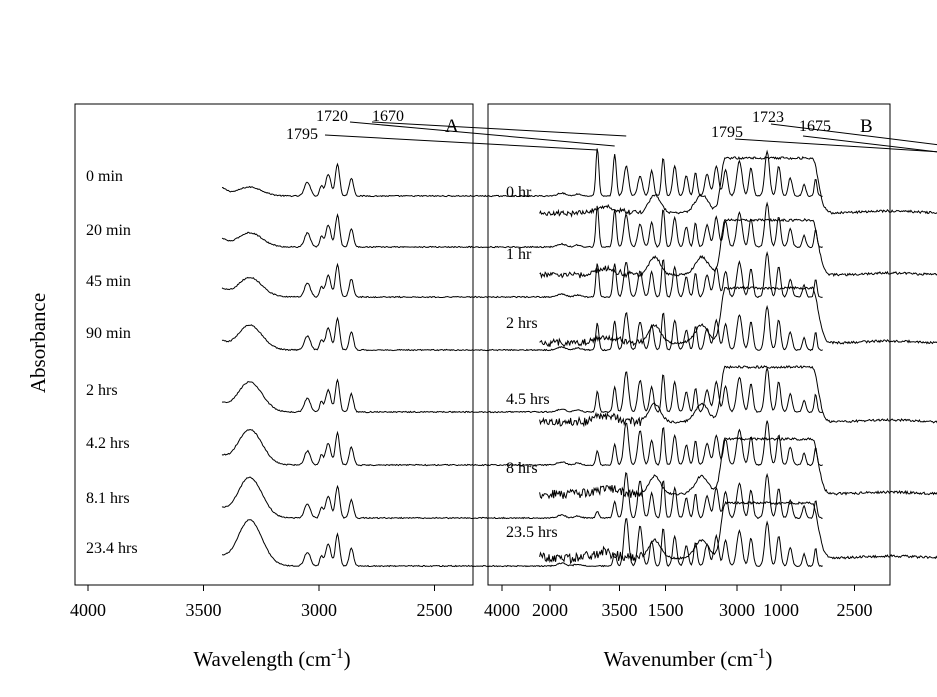 The height and width of the screenshot is (697, 937). What do you see at coordinates (38, 343) in the screenshot?
I see `y-axis-label: Absorbance` at bounding box center [38, 343].